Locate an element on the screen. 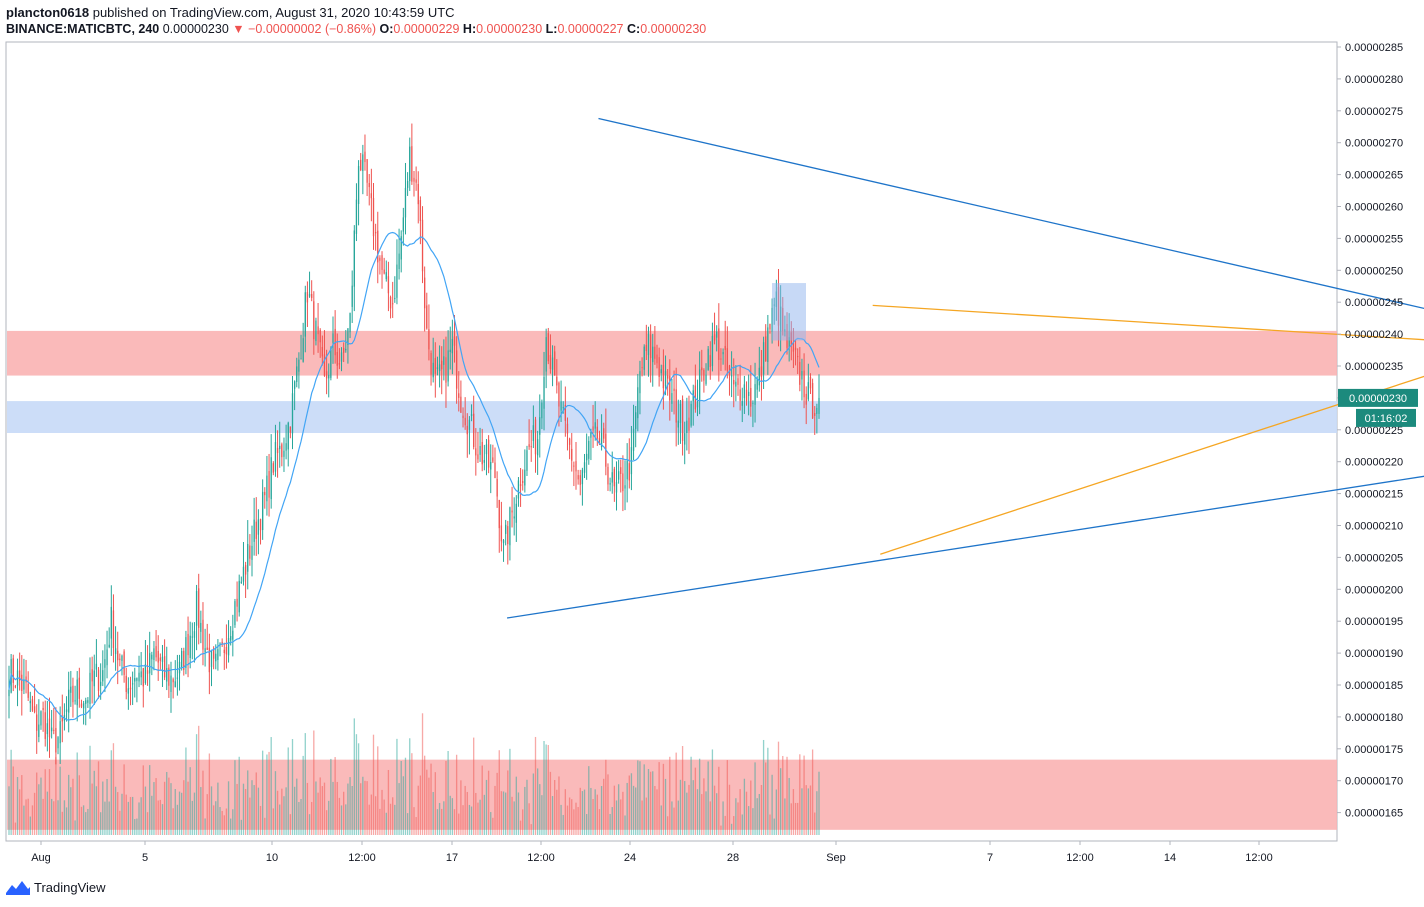 This screenshot has height=907, width=1424. tradingview-brand: TradingView is located at coordinates (70, 887).